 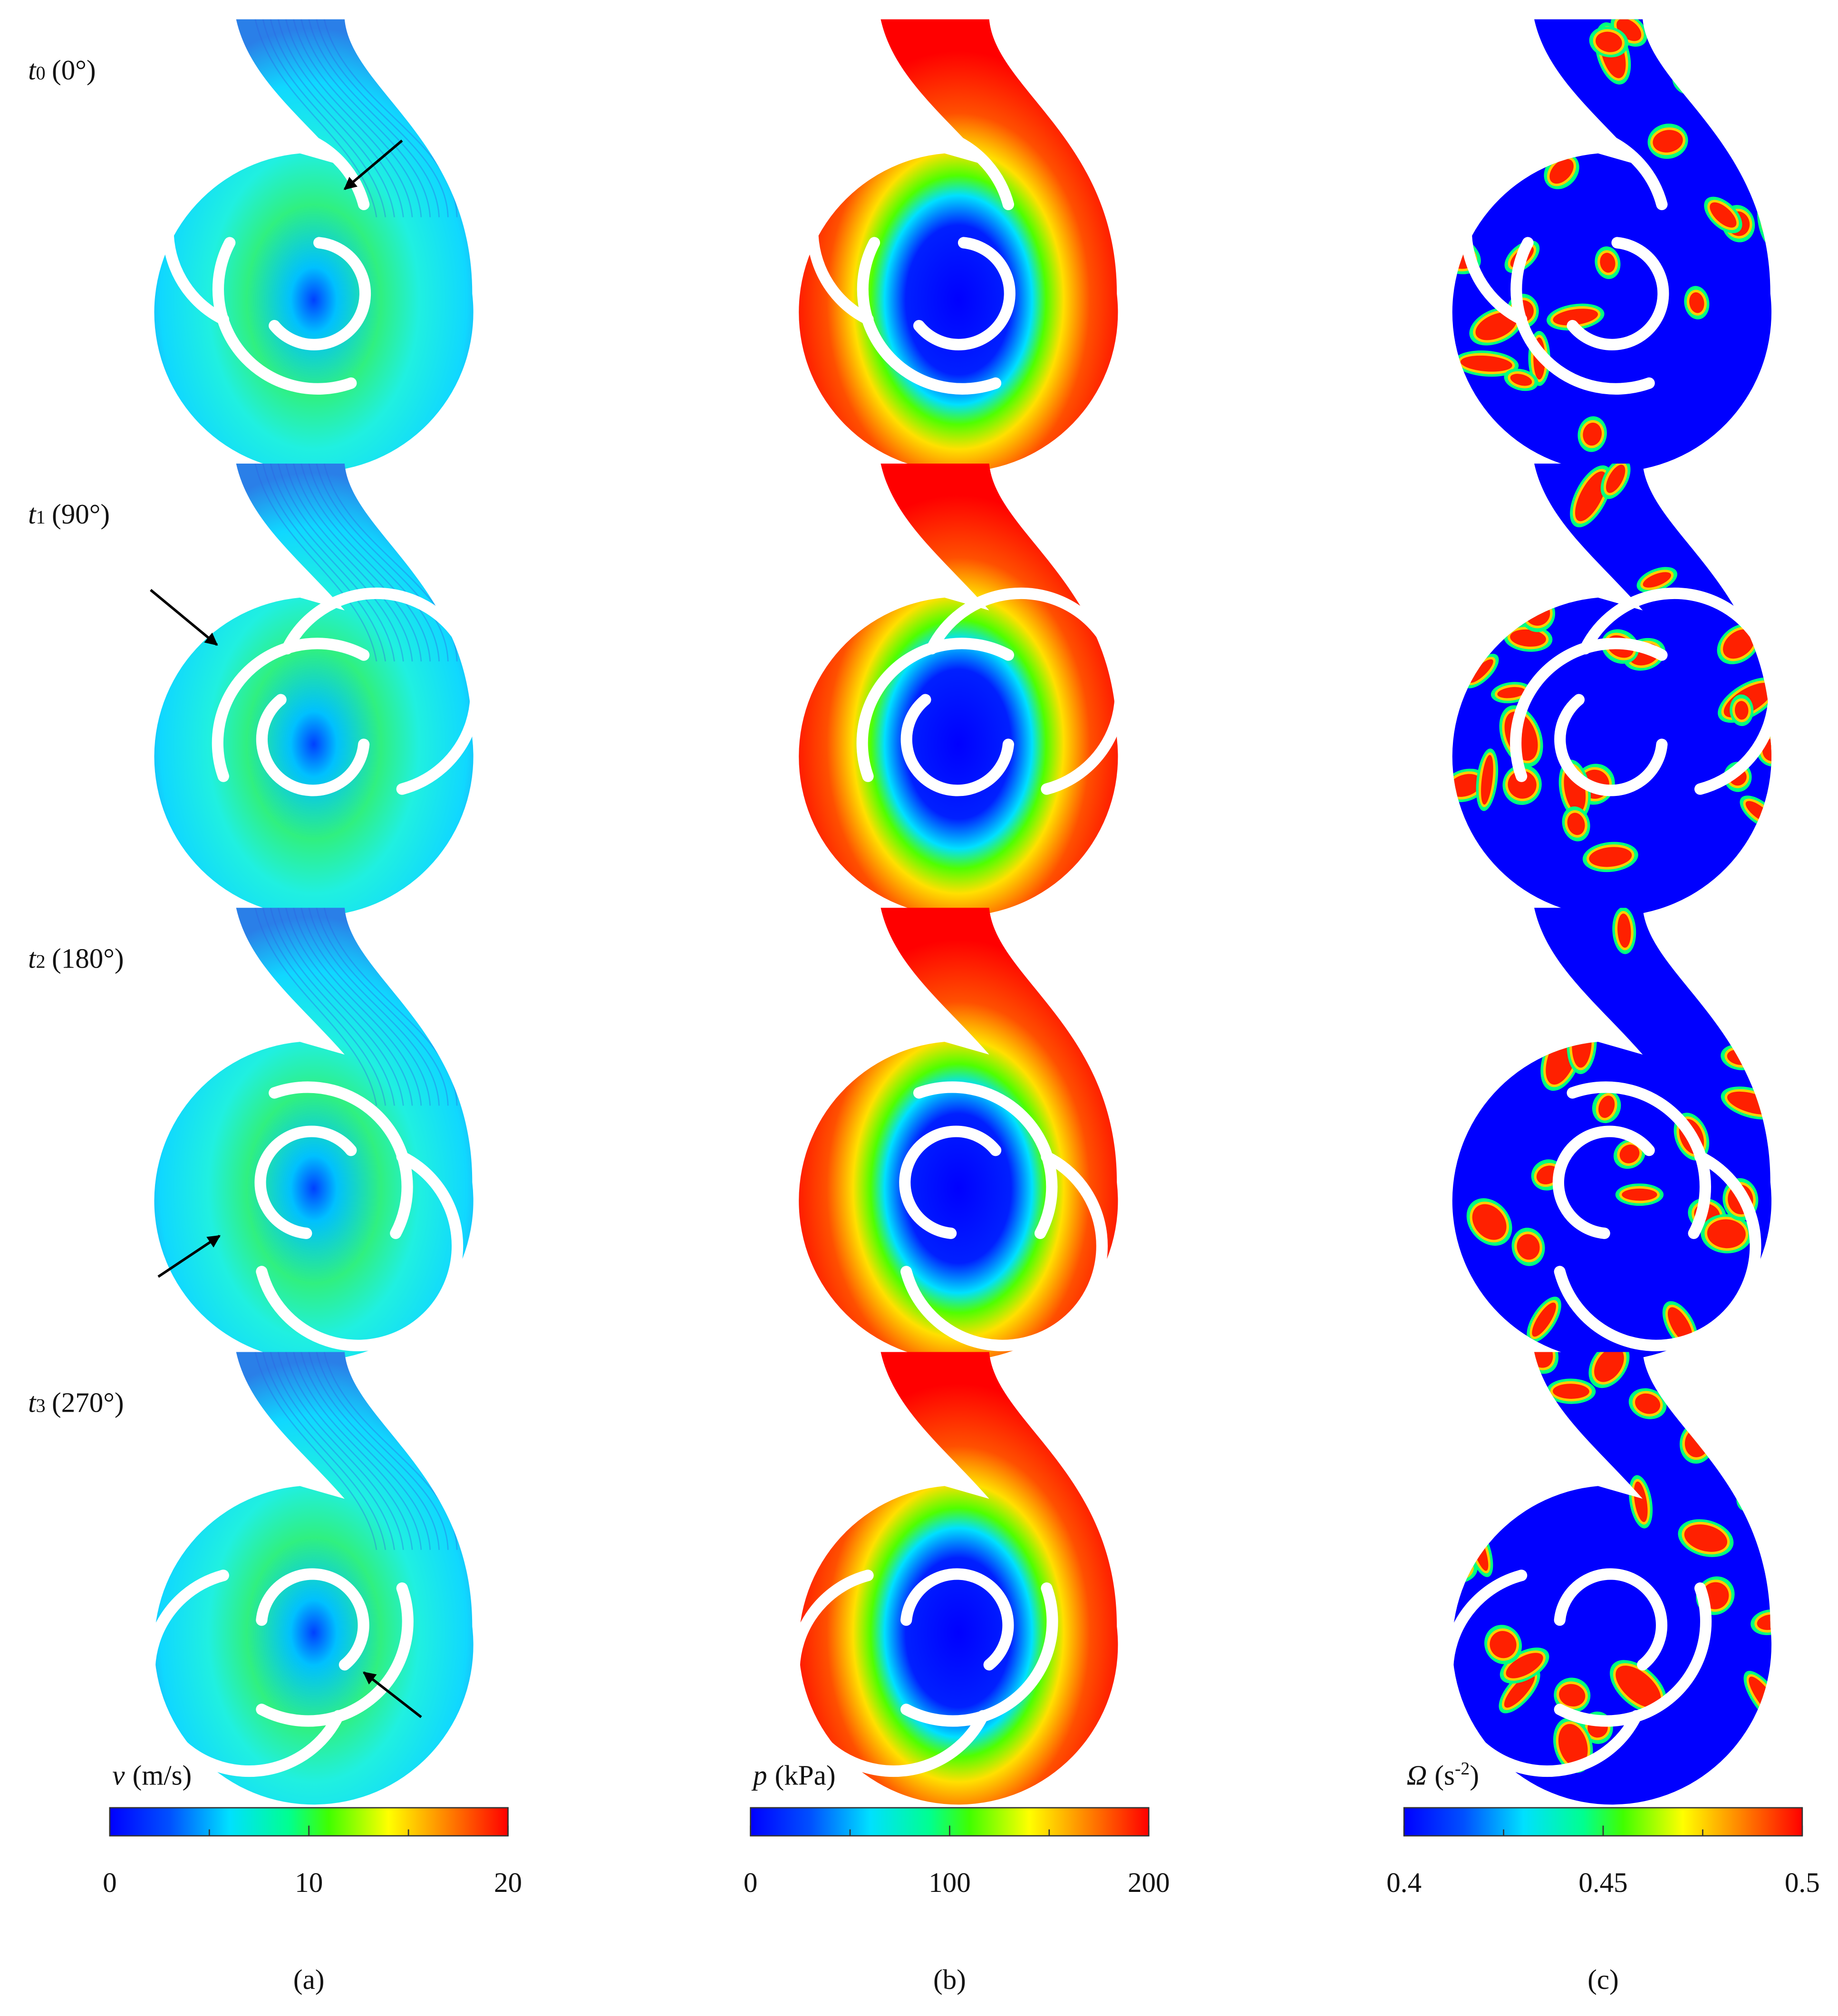 I want to click on unit: (m/s), so click(x=162, y=1775).